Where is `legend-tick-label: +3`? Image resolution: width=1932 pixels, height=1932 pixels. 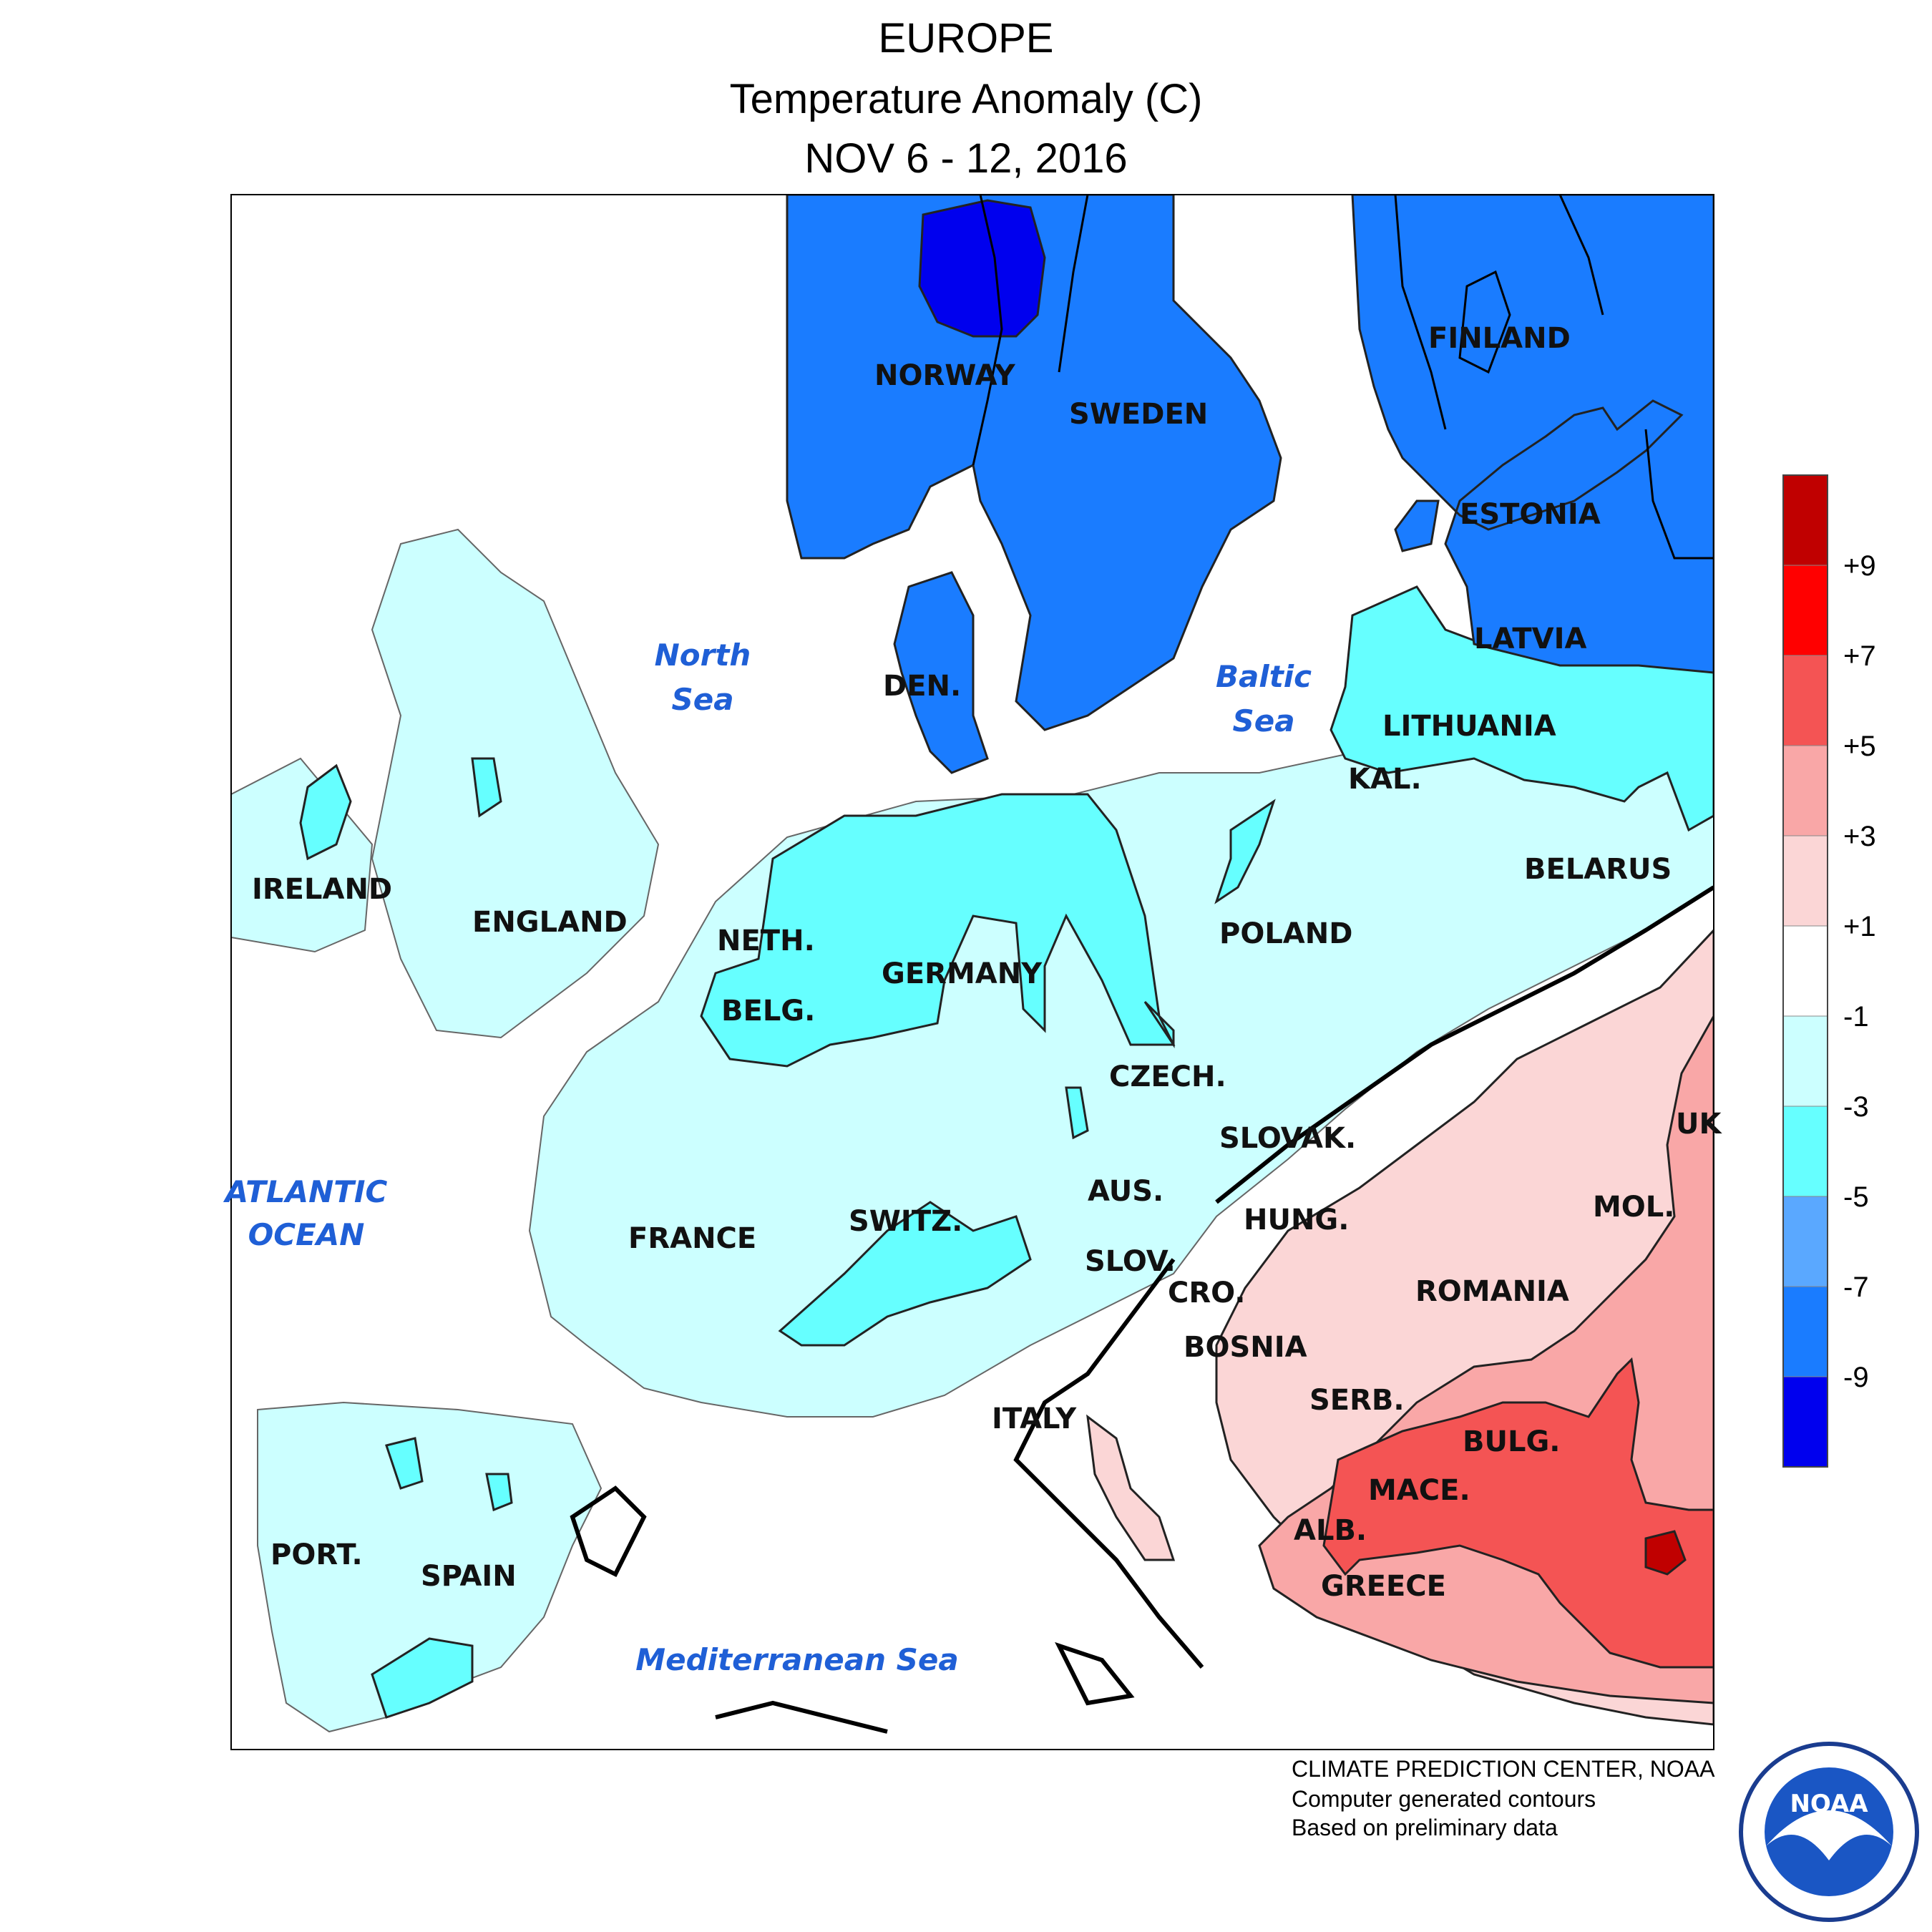
legend-tick-label: +3 is located at coordinates (1859, 836).